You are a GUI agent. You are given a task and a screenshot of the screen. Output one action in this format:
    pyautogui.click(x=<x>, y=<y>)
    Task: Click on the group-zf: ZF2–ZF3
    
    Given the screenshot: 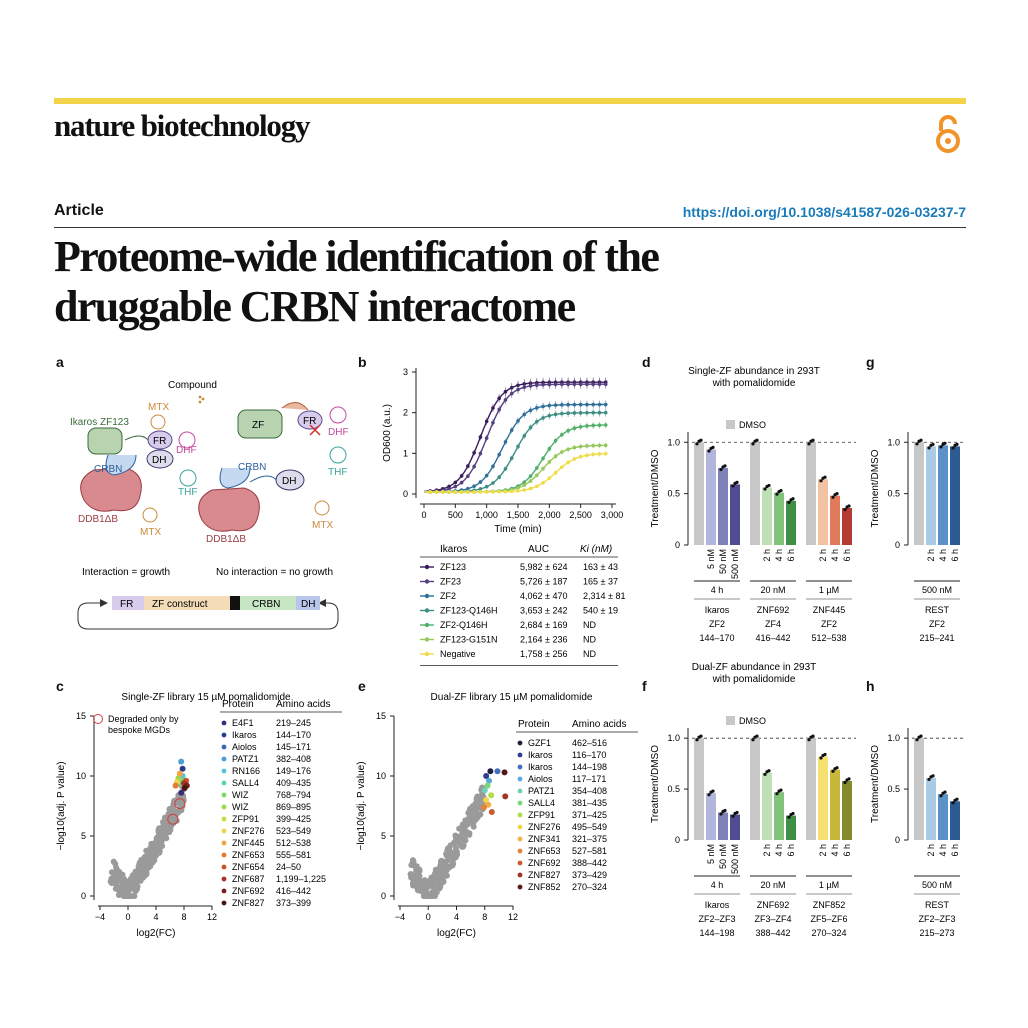 What is the action you would take?
    pyautogui.click(x=716, y=919)
    